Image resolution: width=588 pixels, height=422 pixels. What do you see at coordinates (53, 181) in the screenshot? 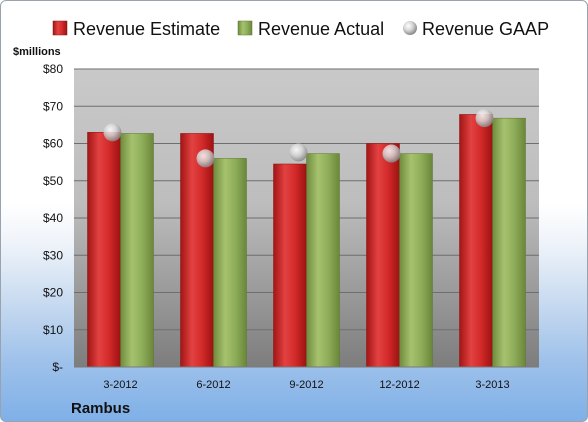
I see `y-tick-label: $50` at bounding box center [53, 181].